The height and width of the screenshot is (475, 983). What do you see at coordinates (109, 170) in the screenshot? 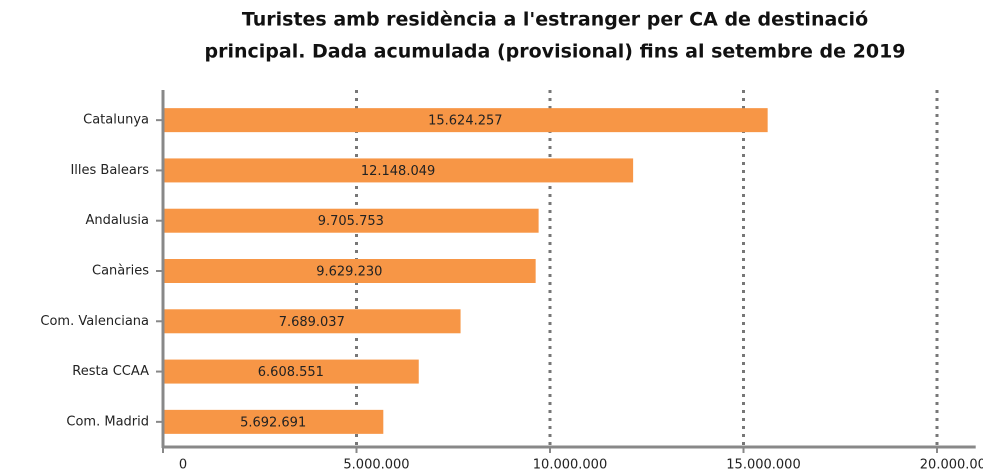
I see `y-tick-label: Illes Balears` at bounding box center [109, 170].